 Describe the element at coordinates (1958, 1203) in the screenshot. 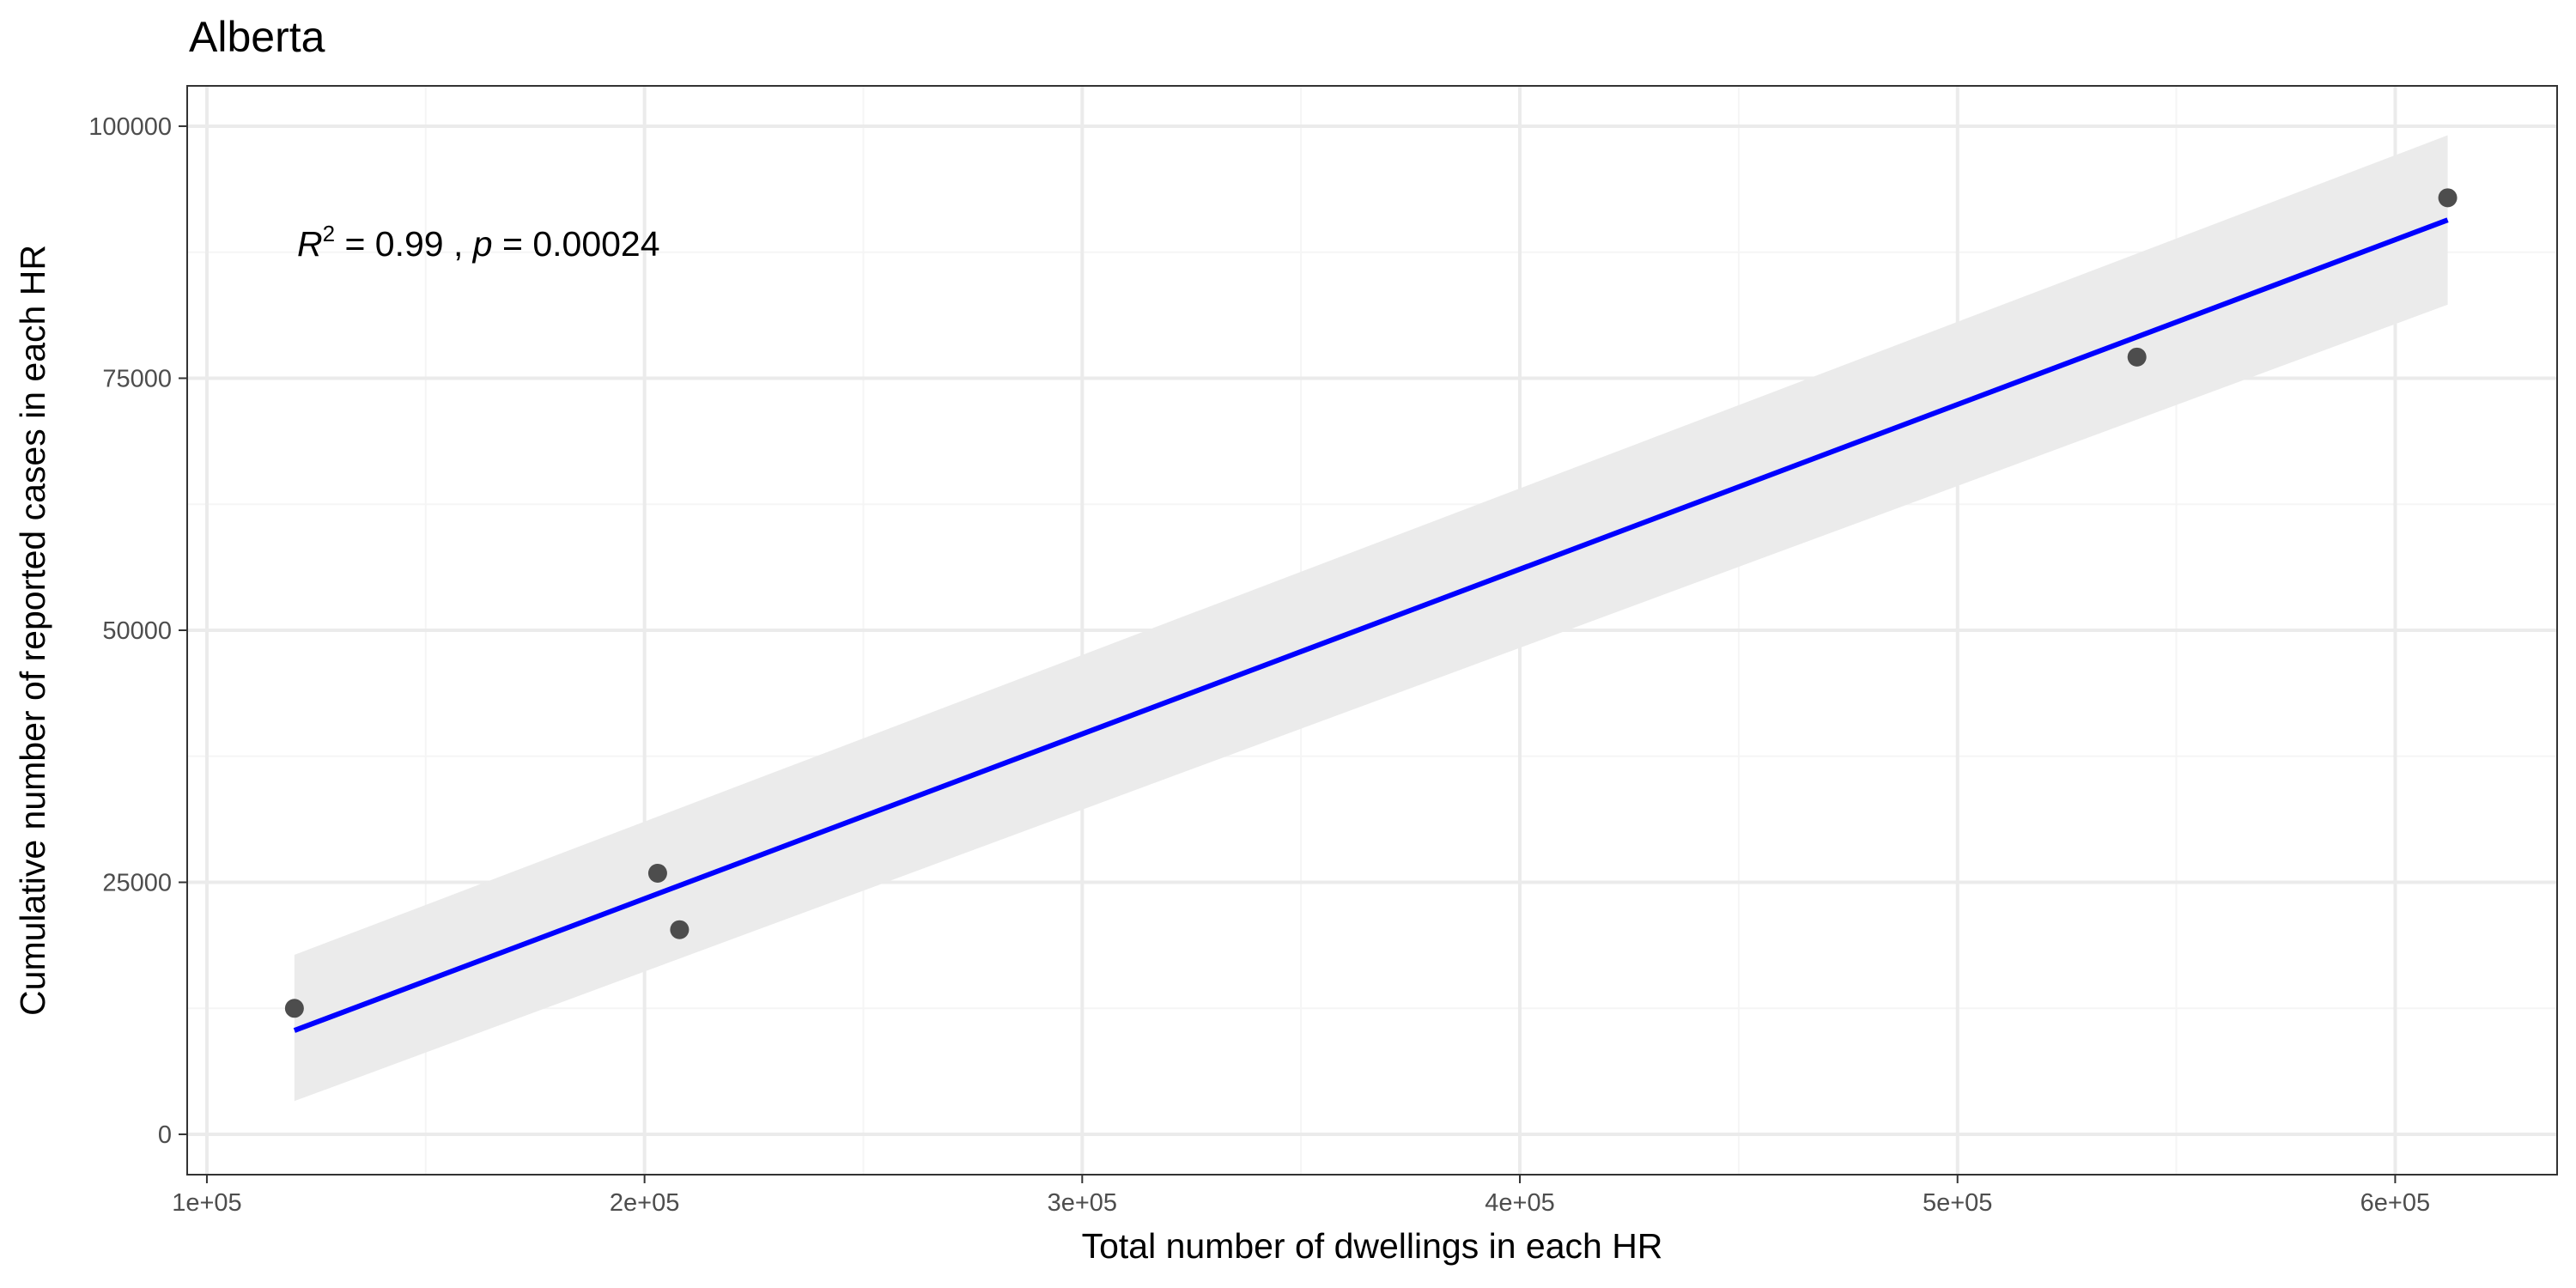

I see `x-tick-label-4: 5e+05` at that location.